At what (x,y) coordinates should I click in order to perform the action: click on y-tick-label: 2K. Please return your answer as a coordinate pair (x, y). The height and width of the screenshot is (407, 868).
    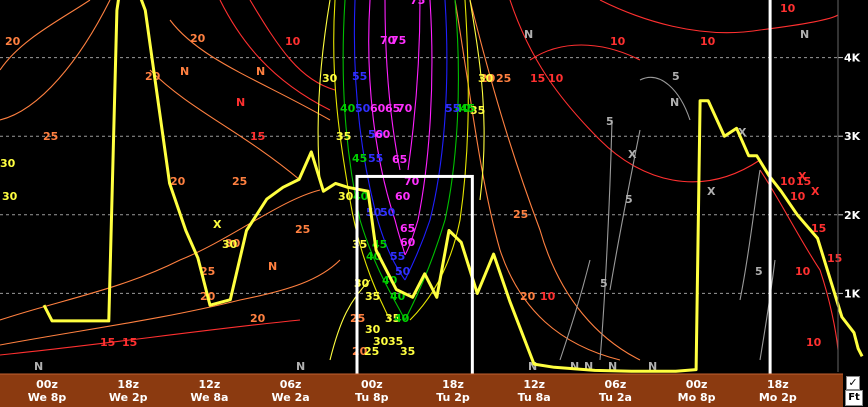
    Looking at the image, I should click on (852, 215).